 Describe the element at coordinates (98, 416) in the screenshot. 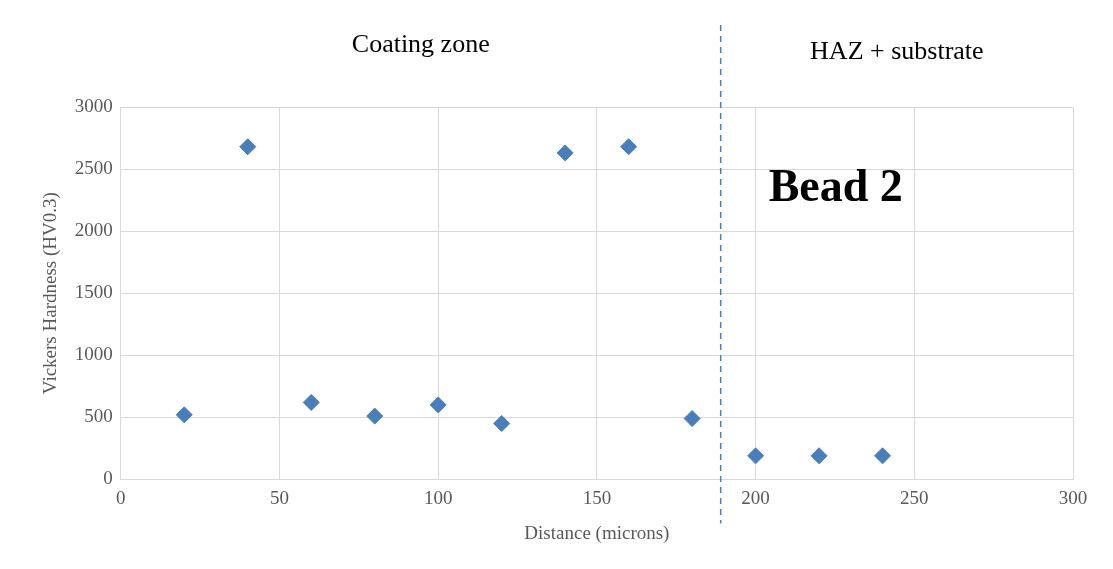

I see `y-tick-label: 500` at that location.